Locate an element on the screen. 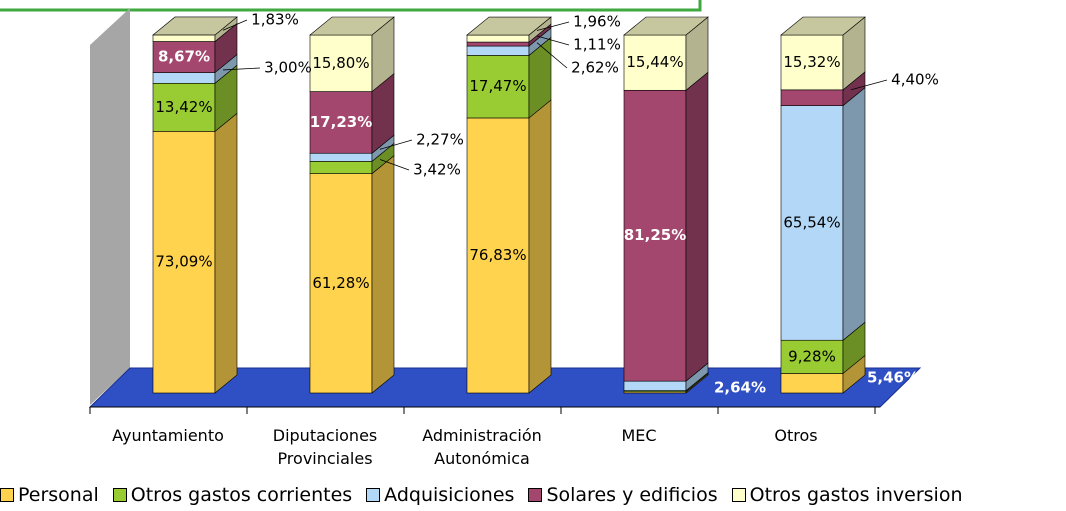 The image size is (1066, 511). x-tick-label: Diputaciones Provinciales is located at coordinates (325, 447).